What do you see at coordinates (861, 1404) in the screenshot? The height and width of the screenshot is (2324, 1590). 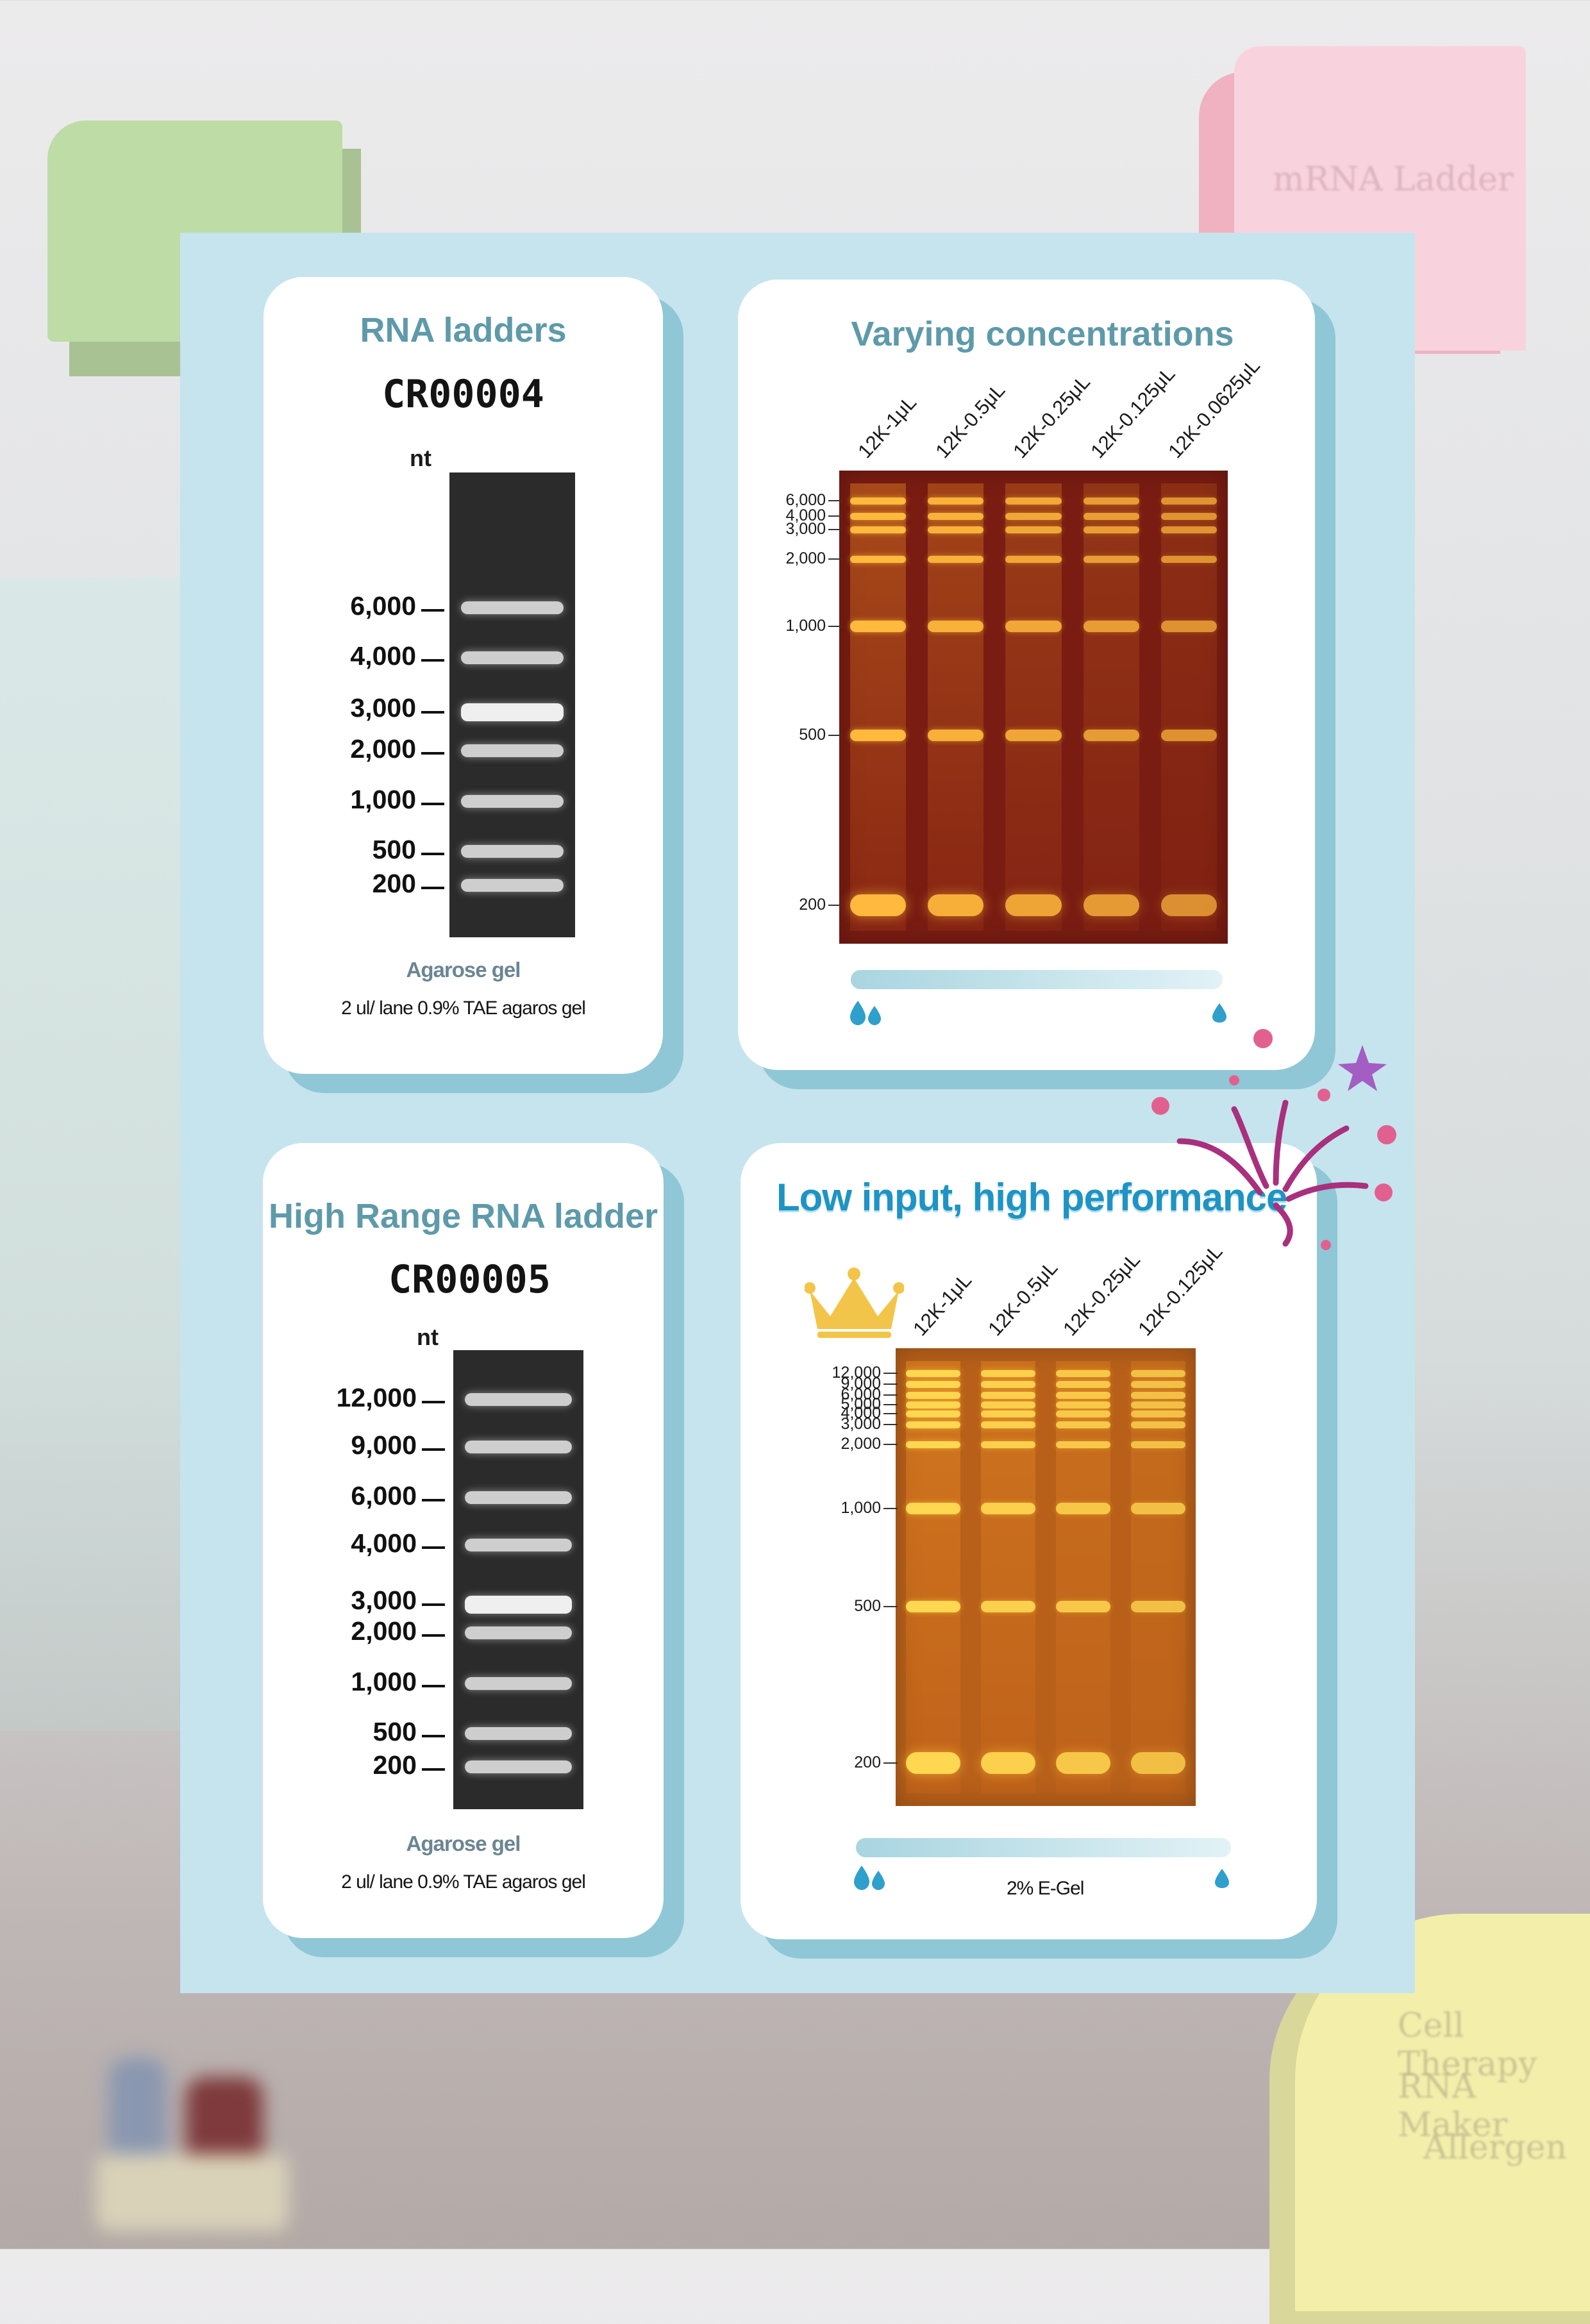 I see `size-marker-label: 5,000` at bounding box center [861, 1404].